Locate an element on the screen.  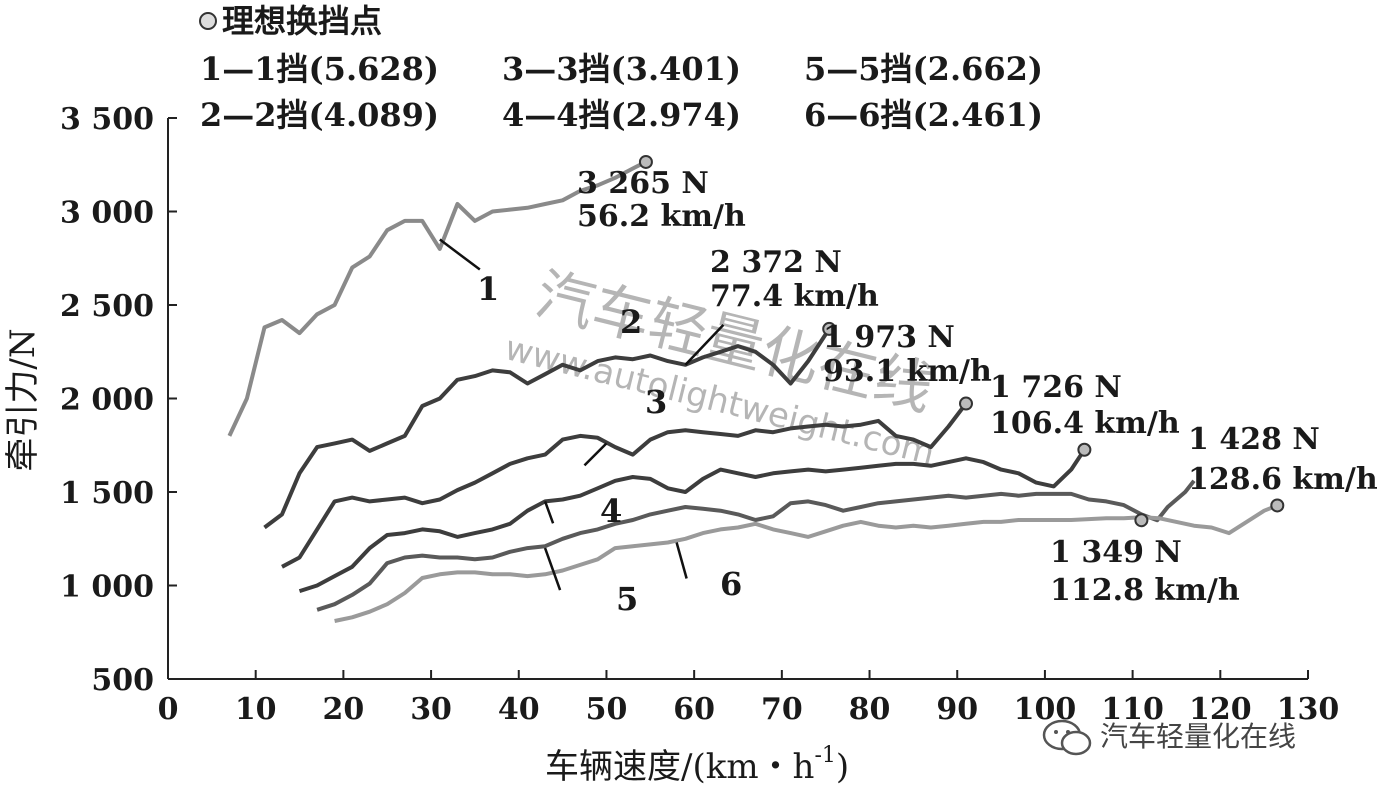
shift-point-force: 1 973 N is located at coordinates (889, 337).